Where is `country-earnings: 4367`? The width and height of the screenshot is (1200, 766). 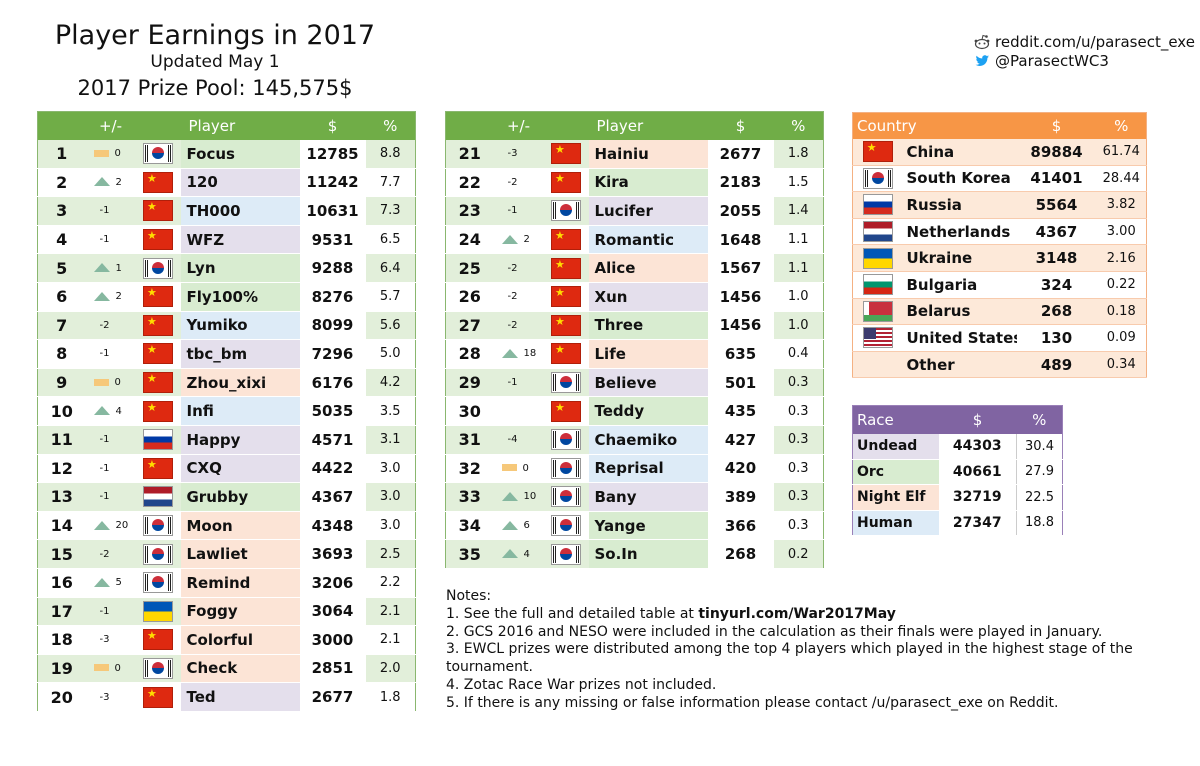 country-earnings: 4367 is located at coordinates (1056, 232).